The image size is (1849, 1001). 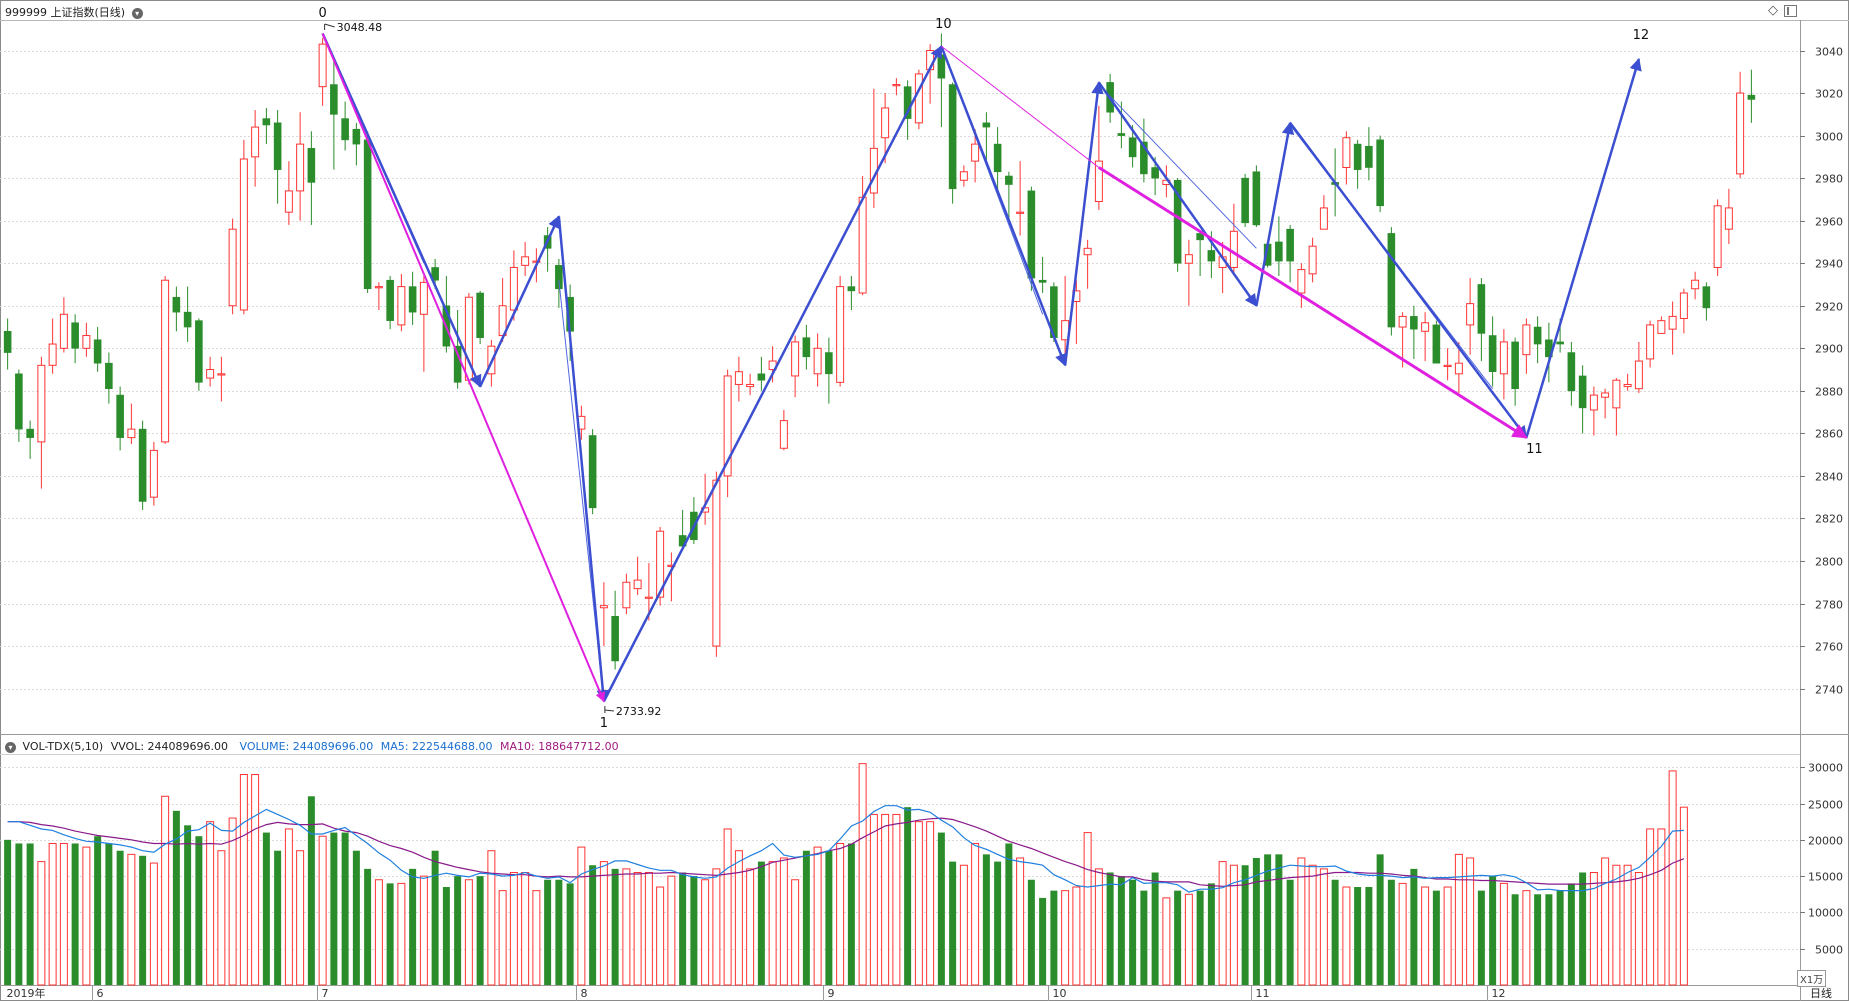 I want to click on diamond-icon: ◇, so click(x=1773, y=10).